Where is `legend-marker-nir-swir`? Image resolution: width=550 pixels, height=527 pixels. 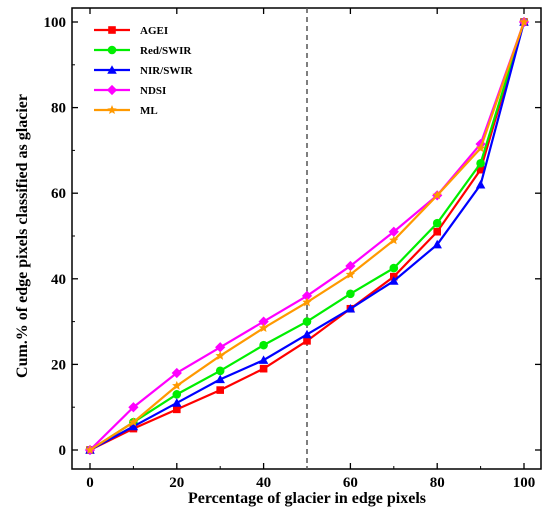
legend-marker-nir-swir is located at coordinates (112, 69).